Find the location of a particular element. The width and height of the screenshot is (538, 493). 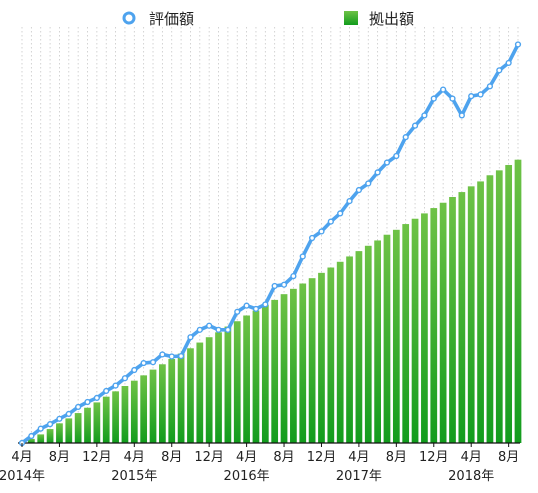

year-label: 2017年 is located at coordinates (359, 476).